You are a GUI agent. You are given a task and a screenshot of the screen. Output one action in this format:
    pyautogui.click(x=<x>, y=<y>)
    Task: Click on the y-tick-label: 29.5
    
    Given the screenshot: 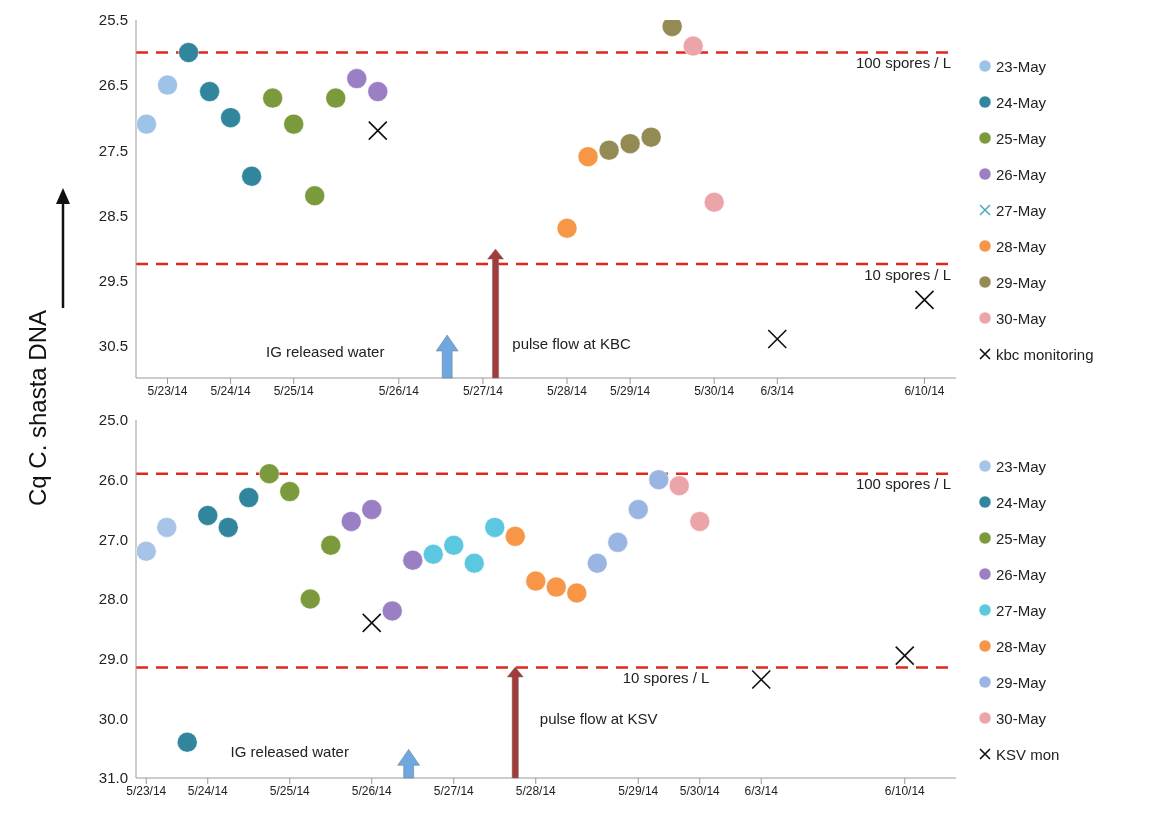 What is the action you would take?
    pyautogui.click(x=113, y=280)
    